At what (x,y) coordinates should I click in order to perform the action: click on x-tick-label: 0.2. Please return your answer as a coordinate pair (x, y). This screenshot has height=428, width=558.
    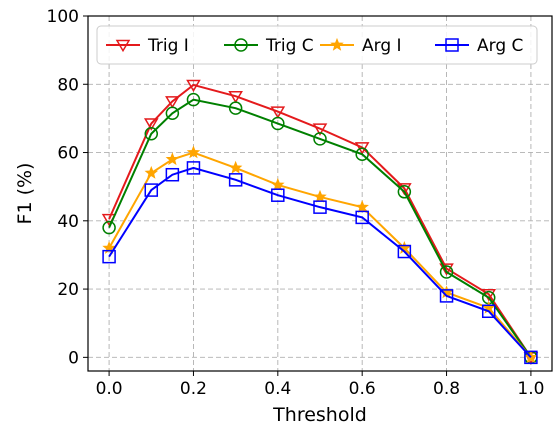
    Looking at the image, I should click on (193, 389).